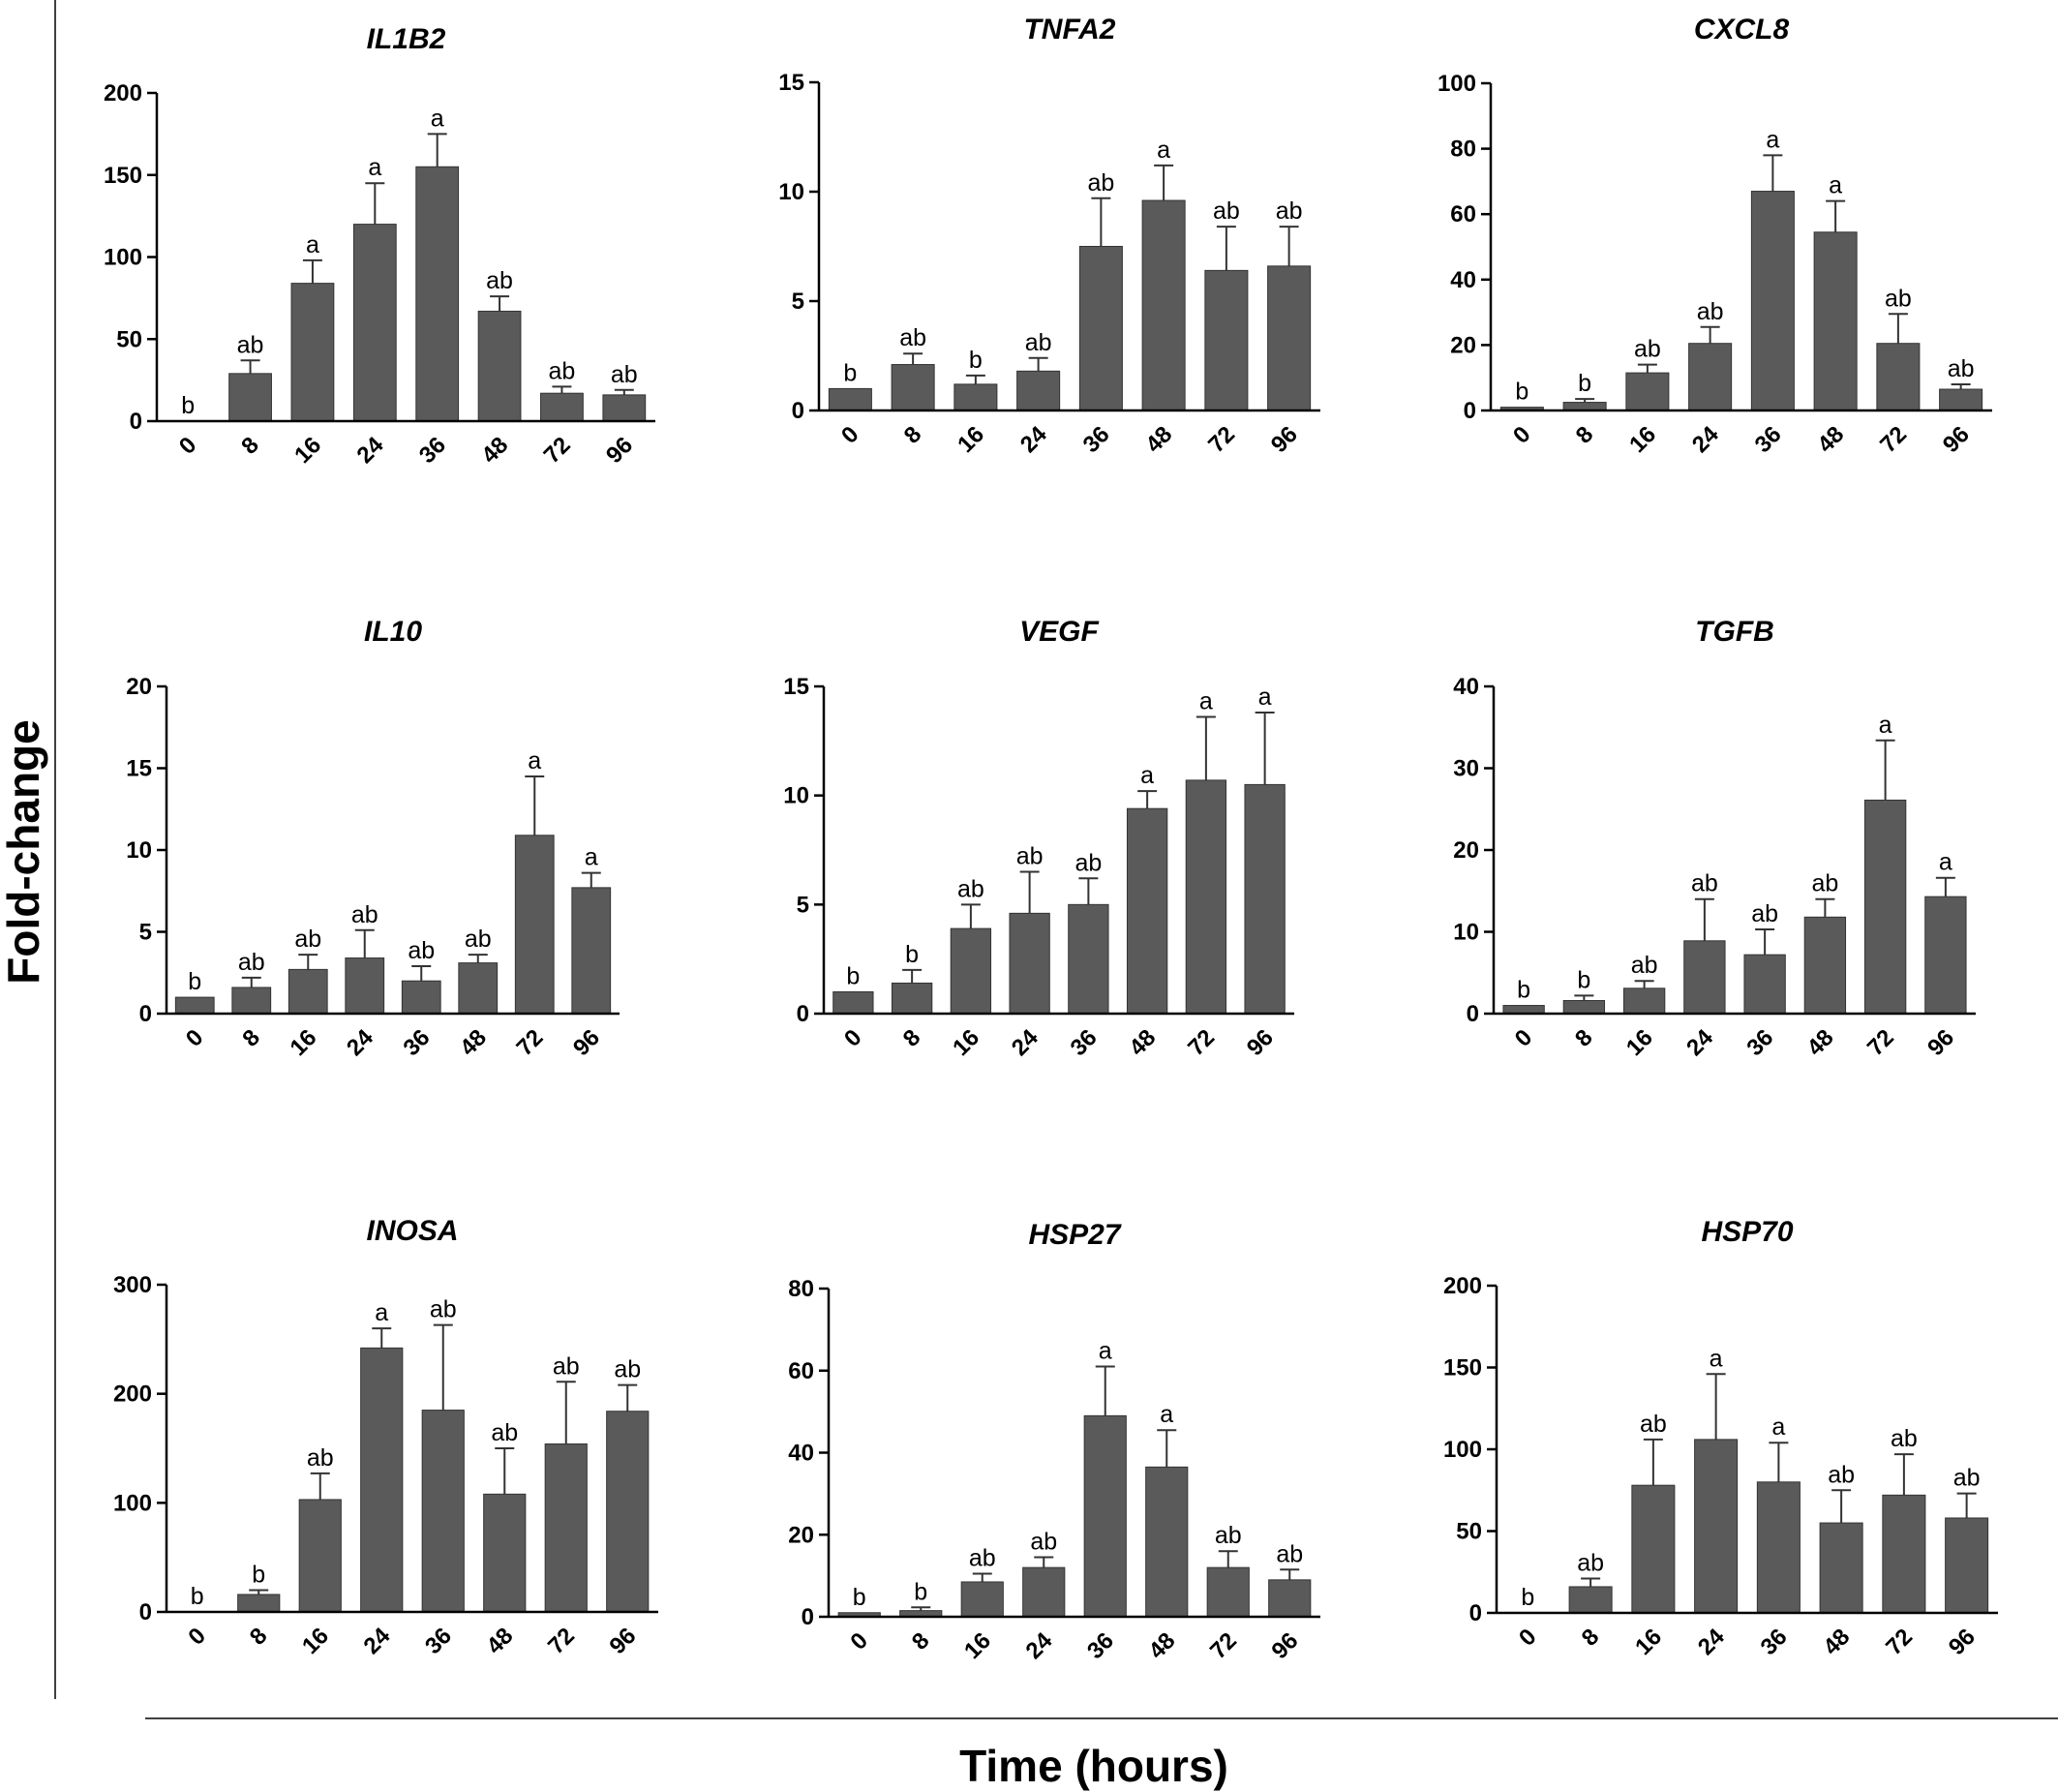 The width and height of the screenshot is (2058, 1792). I want to click on panel-title: VEGF, so click(1059, 632).